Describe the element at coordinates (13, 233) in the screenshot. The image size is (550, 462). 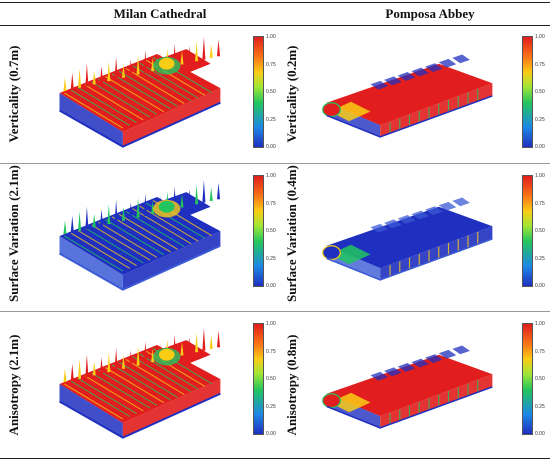
I see `row-label-milan-2: Surface Variation (2.1m)` at that location.